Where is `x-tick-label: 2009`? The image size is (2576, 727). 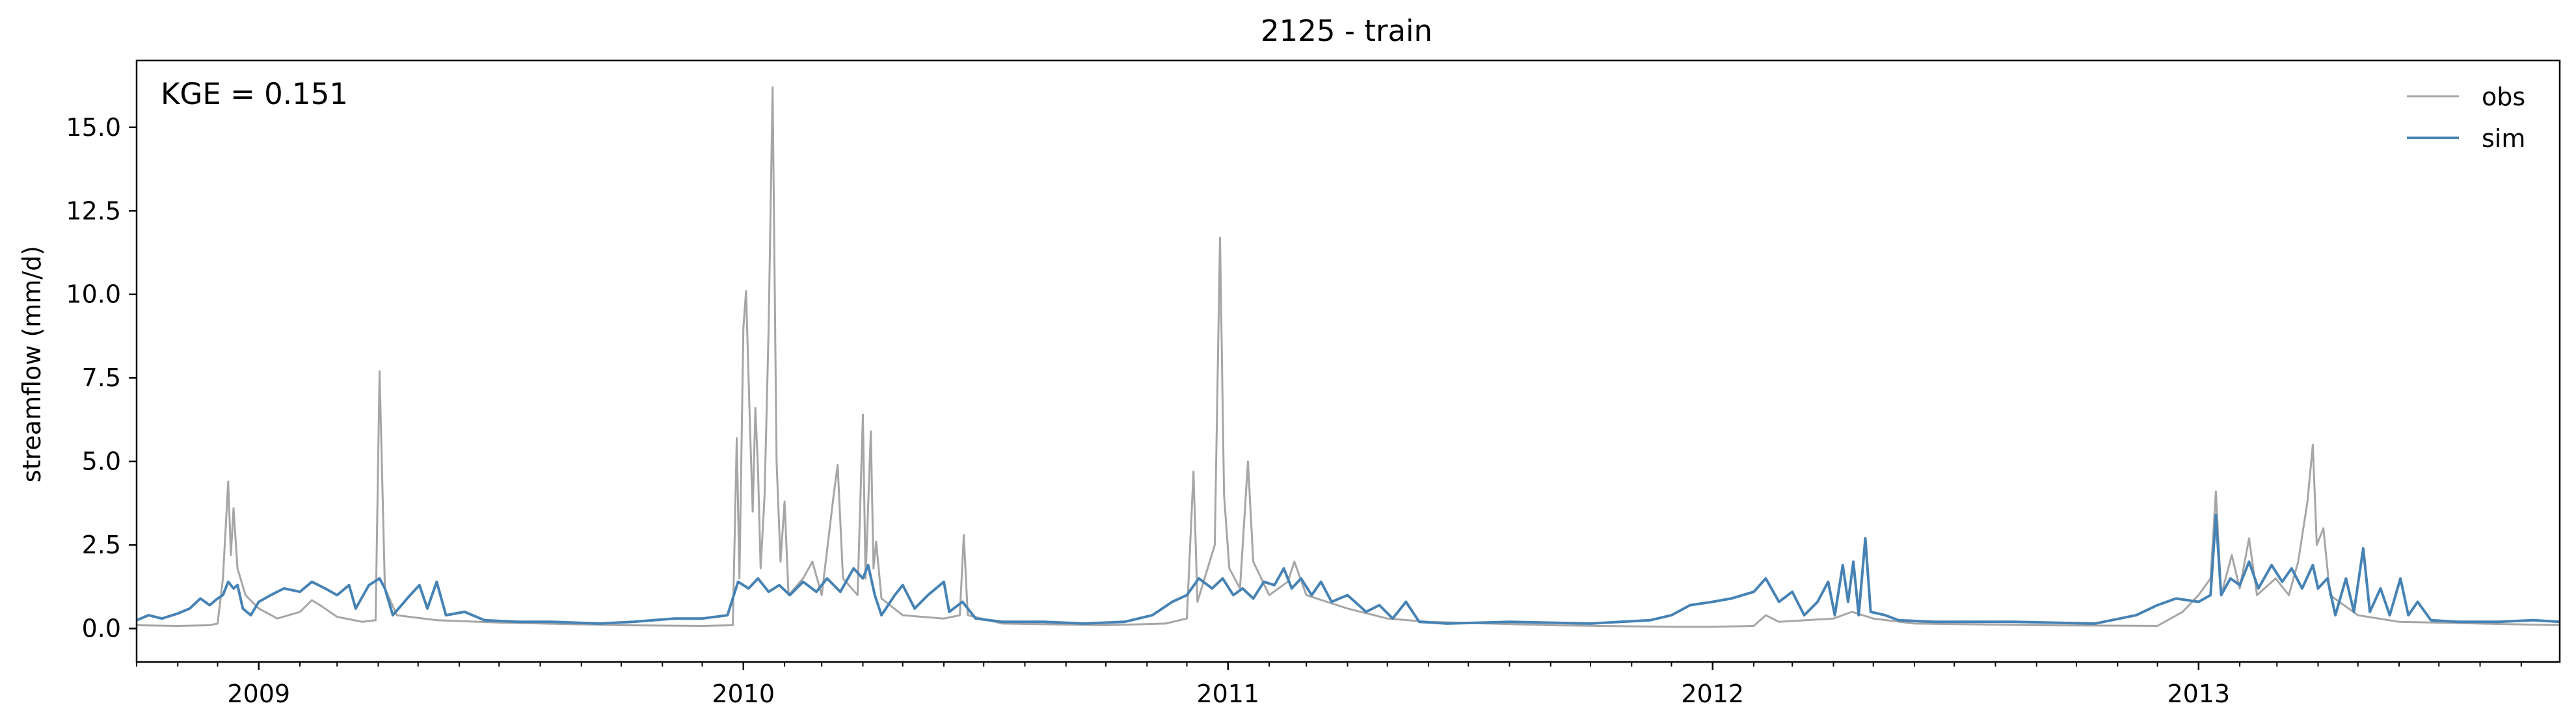 x-tick-label: 2009 is located at coordinates (258, 694).